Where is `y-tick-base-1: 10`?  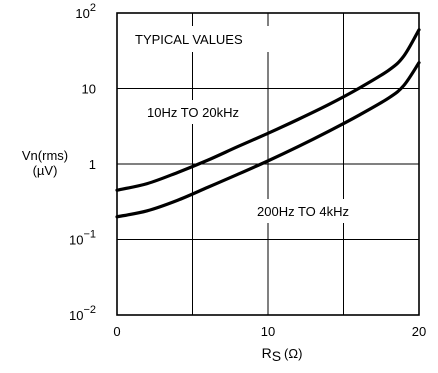 y-tick-base-1: 10 is located at coordinates (89, 89).